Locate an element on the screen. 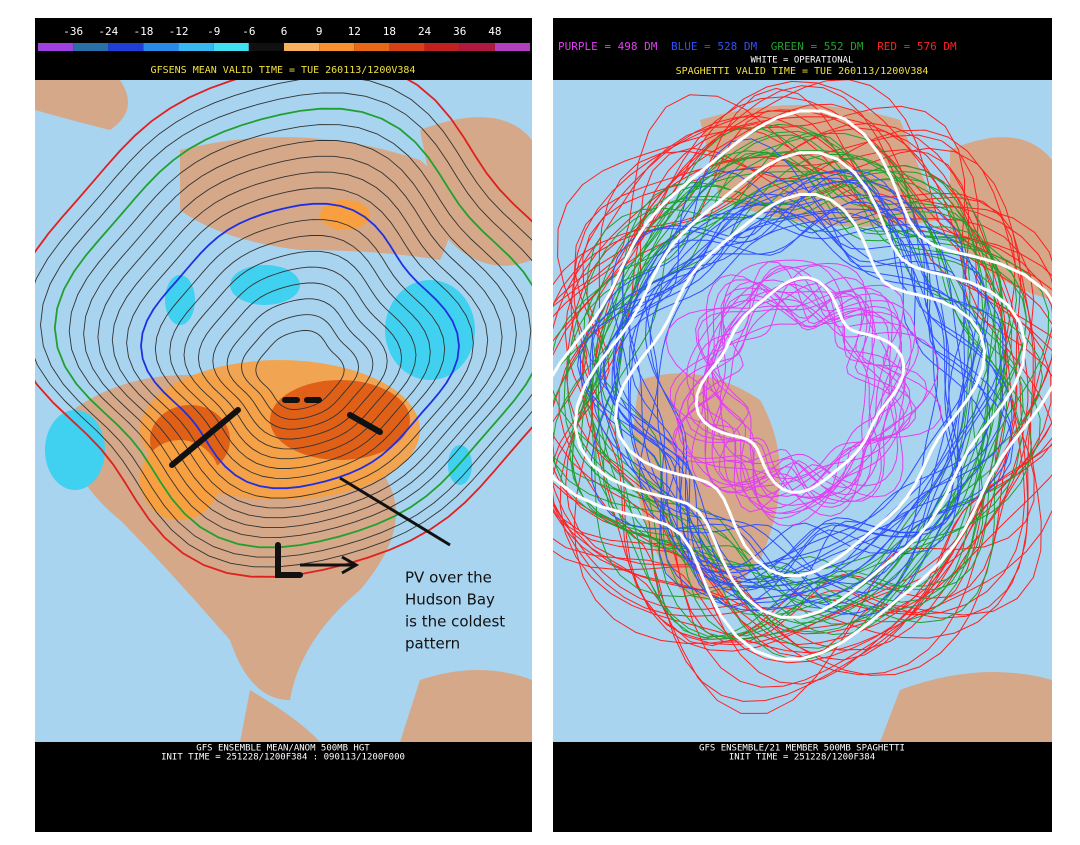 Image resolution: width=1080 pixels, height=845 pixels. colorbar-label: 24 is located at coordinates (425, 31).